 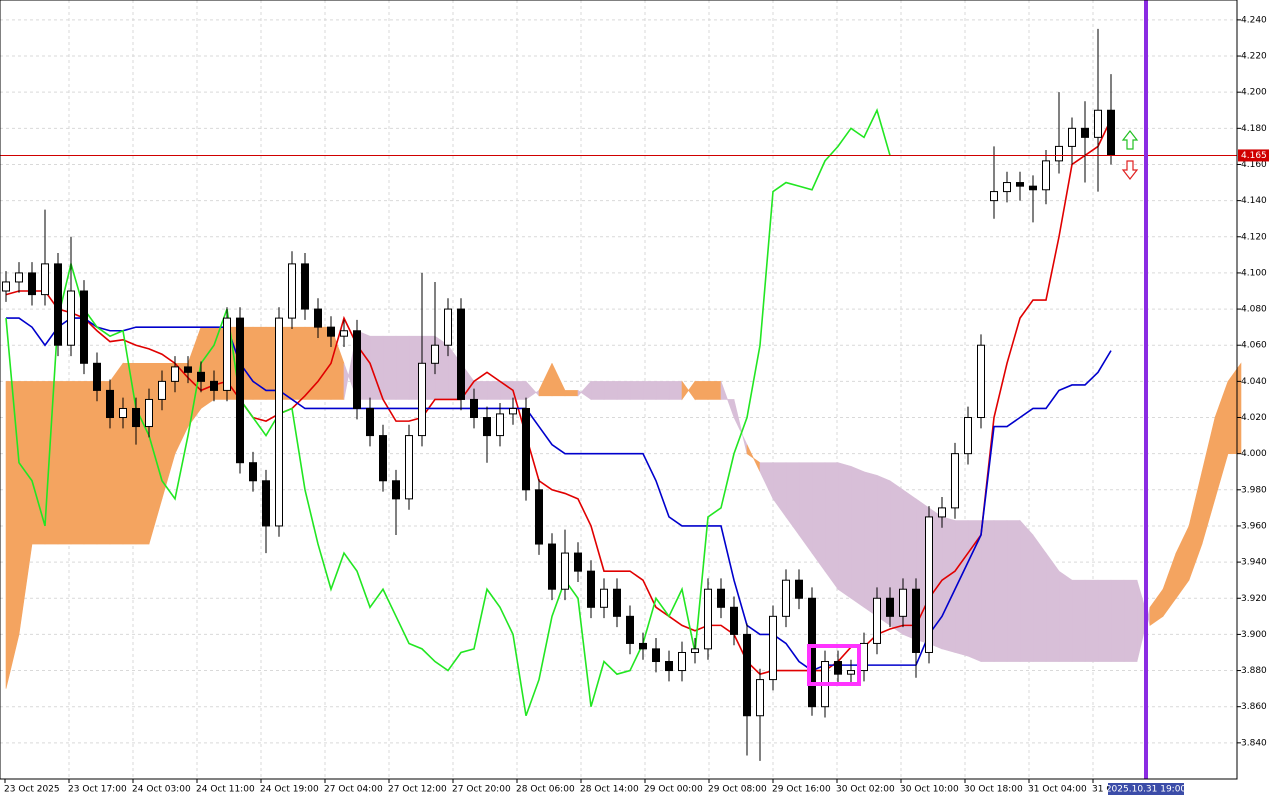 What do you see at coordinates (1254, 743) in the screenshot?
I see `y-tick-label: 3.840` at bounding box center [1254, 743].